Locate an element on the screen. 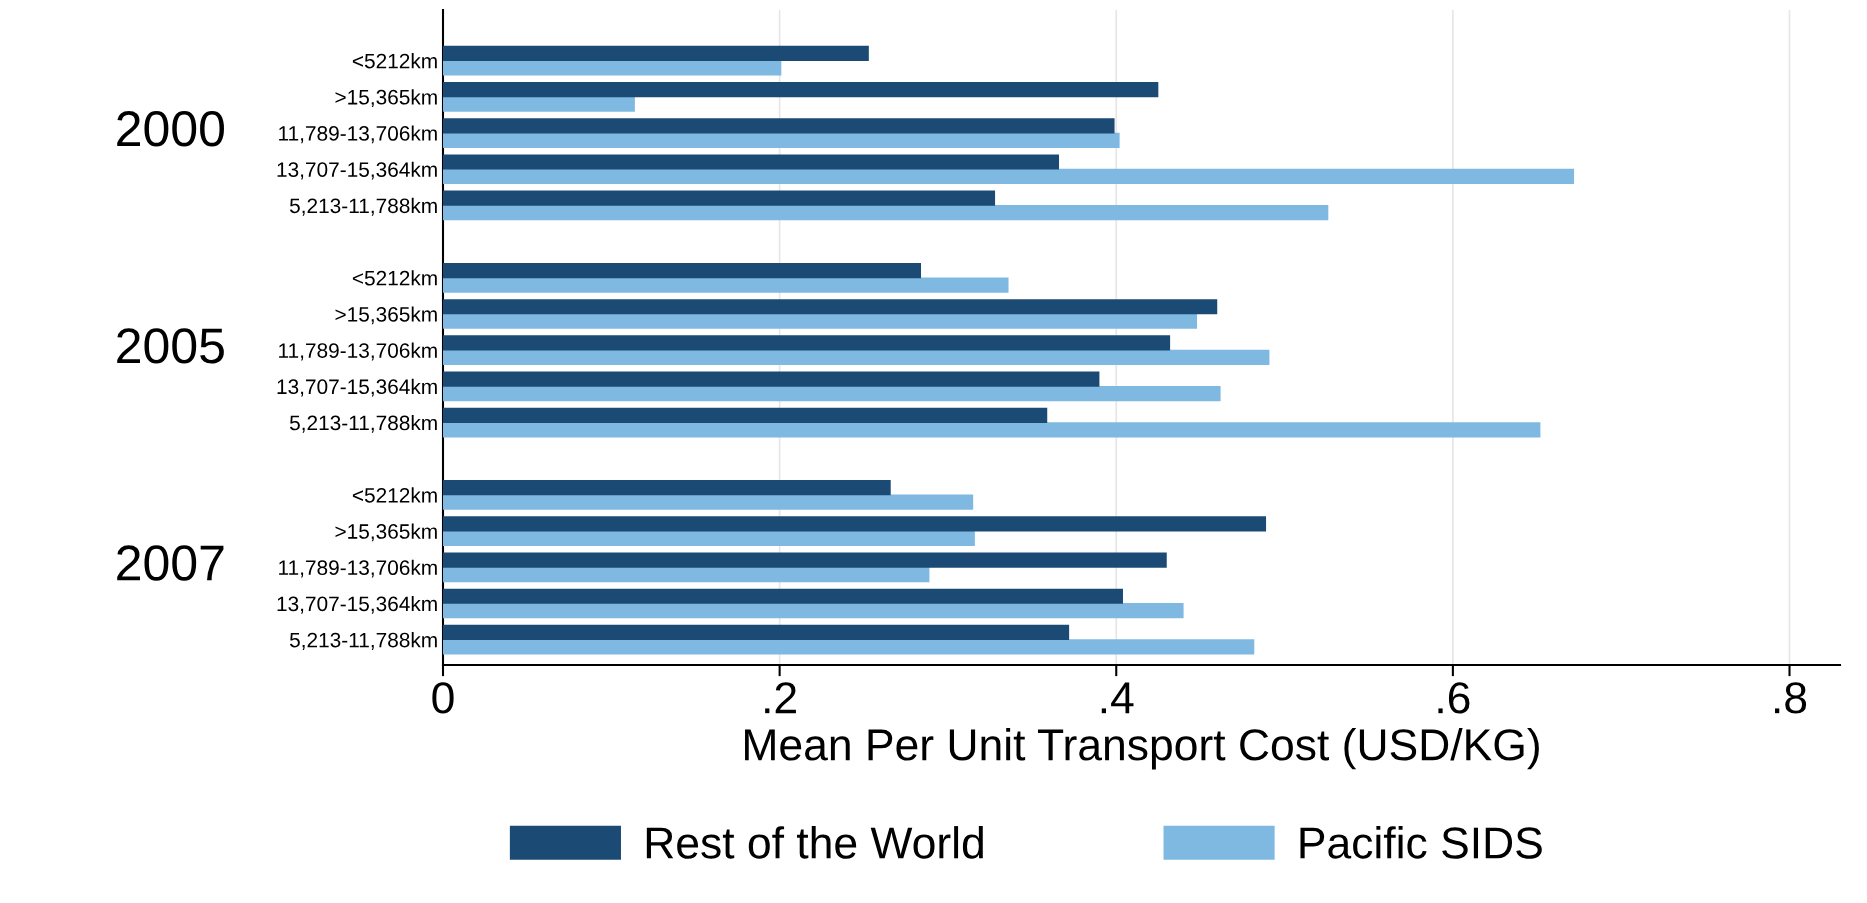 The width and height of the screenshot is (1867, 903). text: 2007 is located at coordinates (170, 563).